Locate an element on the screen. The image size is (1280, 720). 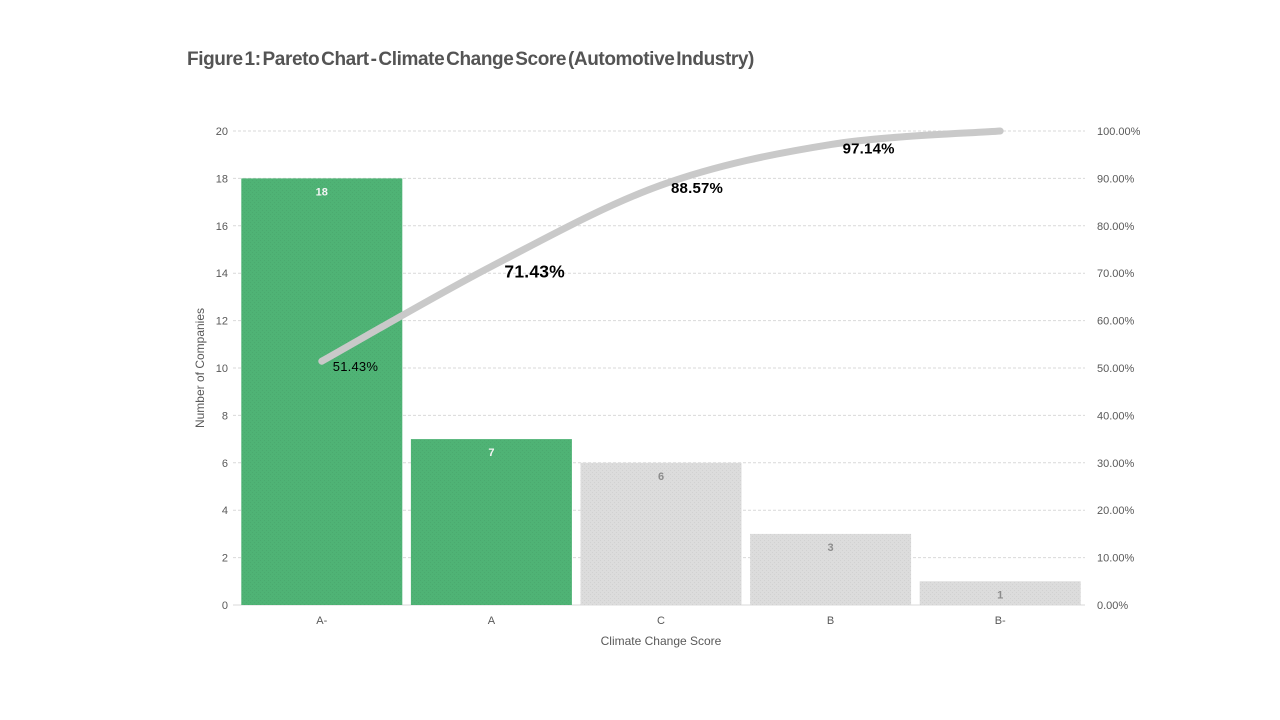
y-right-tick-label: 50.00% is located at coordinates (1116, 369).